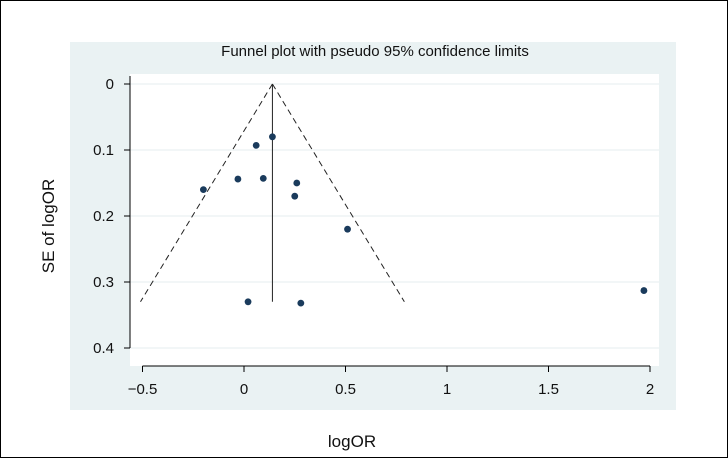 Image resolution: width=728 pixels, height=458 pixels. What do you see at coordinates (110, 84) in the screenshot?
I see `y-tick-label-0: 0` at bounding box center [110, 84].